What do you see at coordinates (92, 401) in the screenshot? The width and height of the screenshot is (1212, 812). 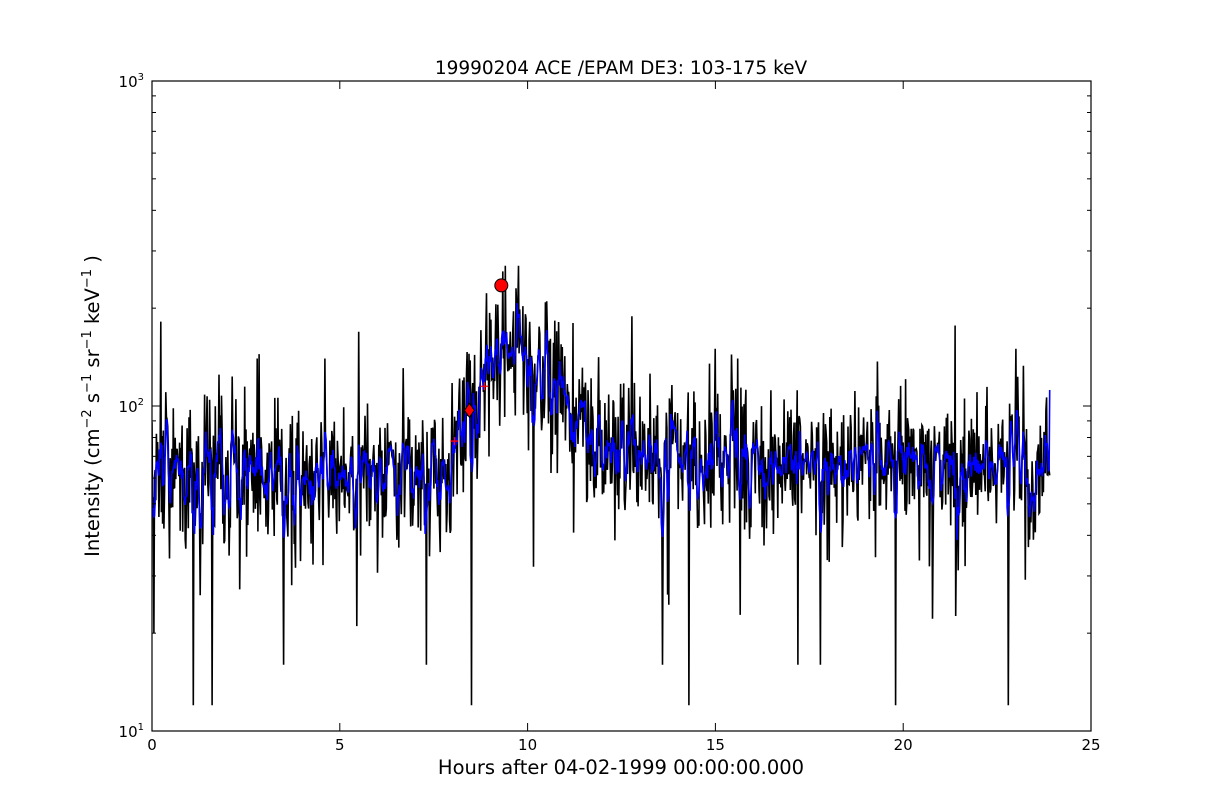 I see `y-label-mid1: s` at bounding box center [92, 401].